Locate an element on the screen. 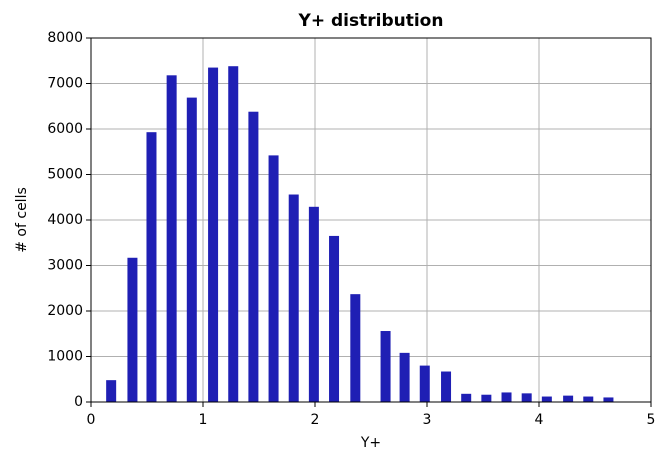 Image resolution: width=668 pixels, height=452 pixels. y-tick-label: 2000 is located at coordinates (65, 311).